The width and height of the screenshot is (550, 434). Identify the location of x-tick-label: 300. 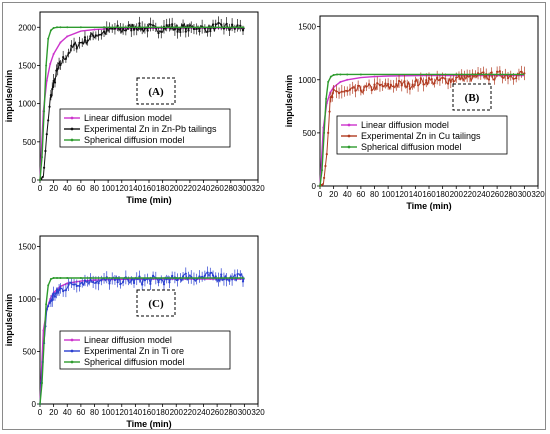
(245, 188).